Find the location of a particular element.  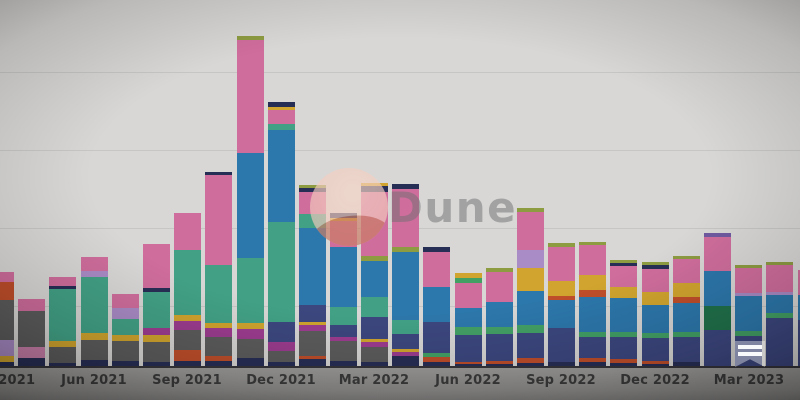

x-tick-label: Mar 2021 is located at coordinates (18, 380).